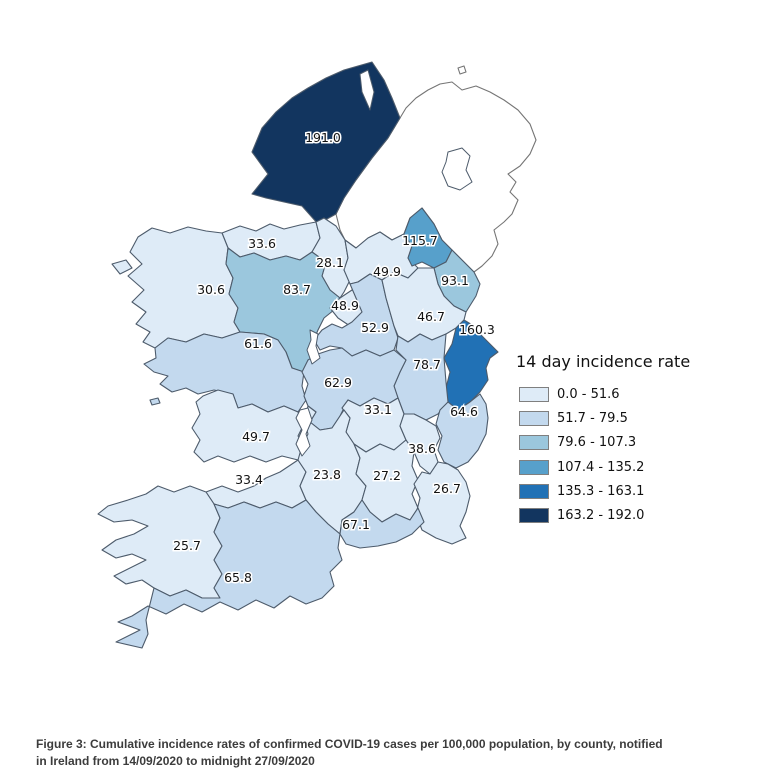 The height and width of the screenshot is (777, 762). Describe the element at coordinates (534, 394) in the screenshot. I see `legend-swatch-class1` at that location.